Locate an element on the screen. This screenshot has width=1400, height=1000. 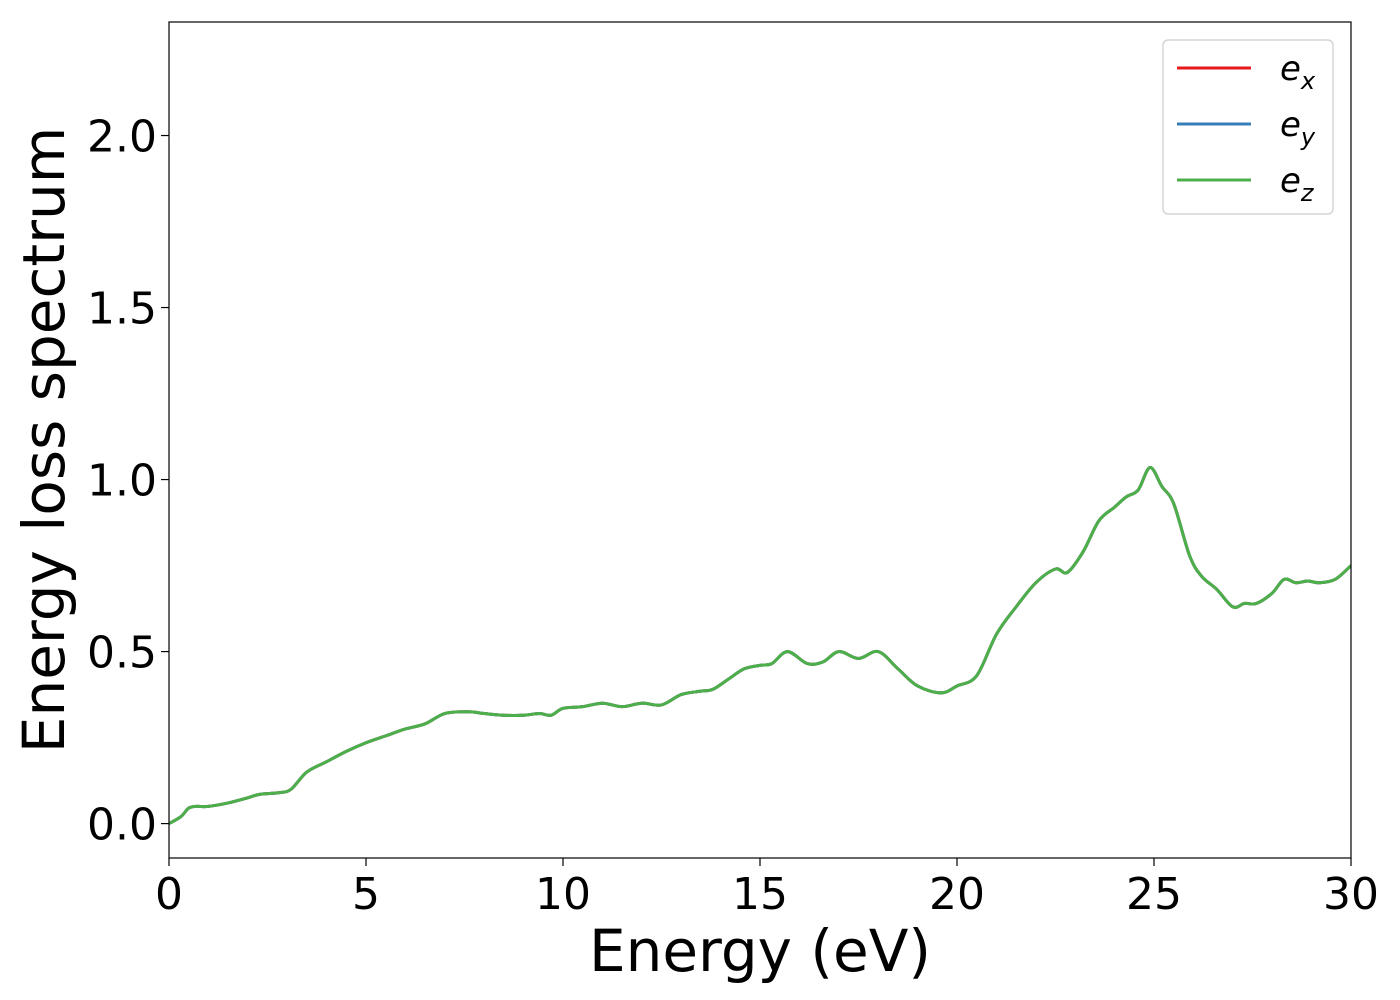
x-axis-ticks: 0 5 10 15 20 25 30 is located at coordinates (767, 889).